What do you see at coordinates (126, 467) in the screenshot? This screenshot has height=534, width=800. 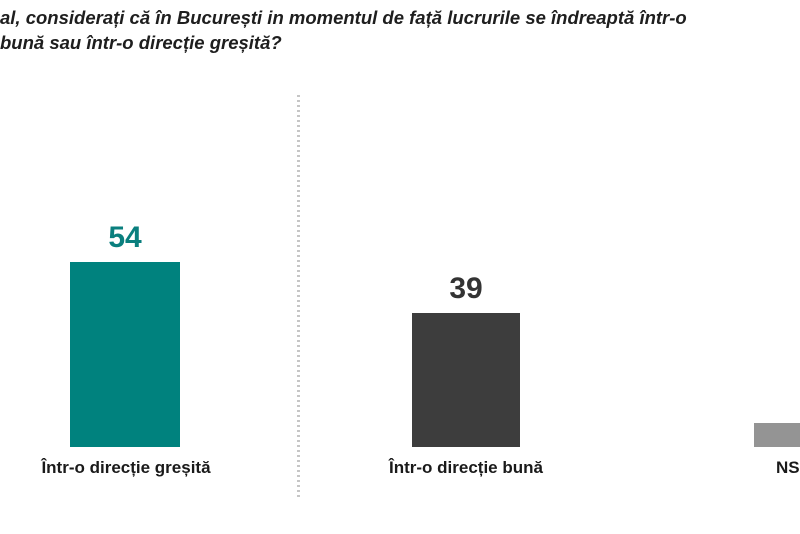 I see `category-label-directie-gresita: Într-o direcție greșită` at bounding box center [126, 467].